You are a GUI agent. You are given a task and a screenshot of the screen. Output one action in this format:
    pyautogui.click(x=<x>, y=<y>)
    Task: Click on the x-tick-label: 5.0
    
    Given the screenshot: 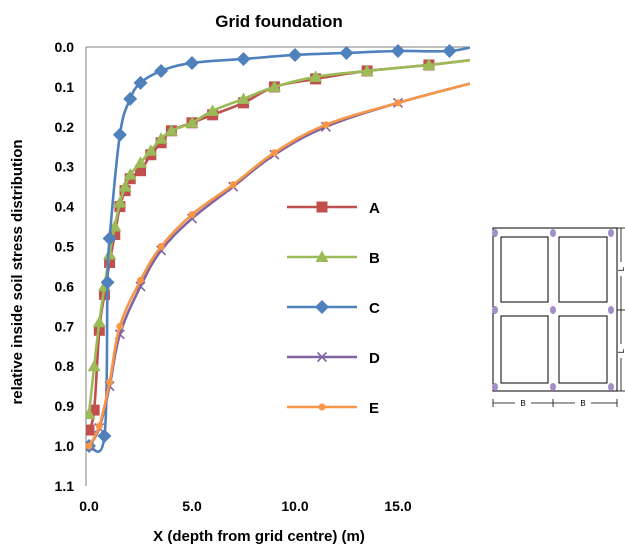 What is the action you would take?
    pyautogui.click(x=192, y=506)
    